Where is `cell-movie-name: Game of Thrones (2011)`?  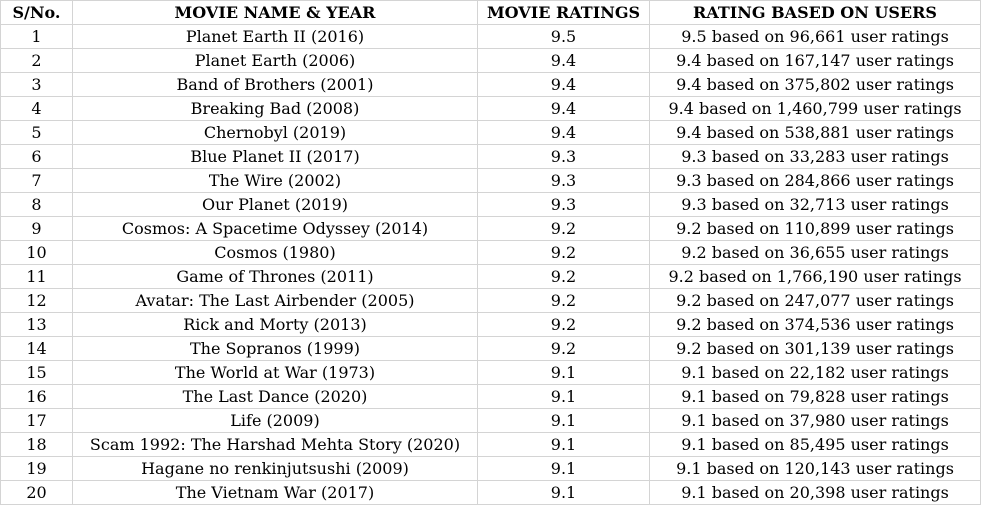 cell-movie-name: Game of Thrones (2011) is located at coordinates (275, 276).